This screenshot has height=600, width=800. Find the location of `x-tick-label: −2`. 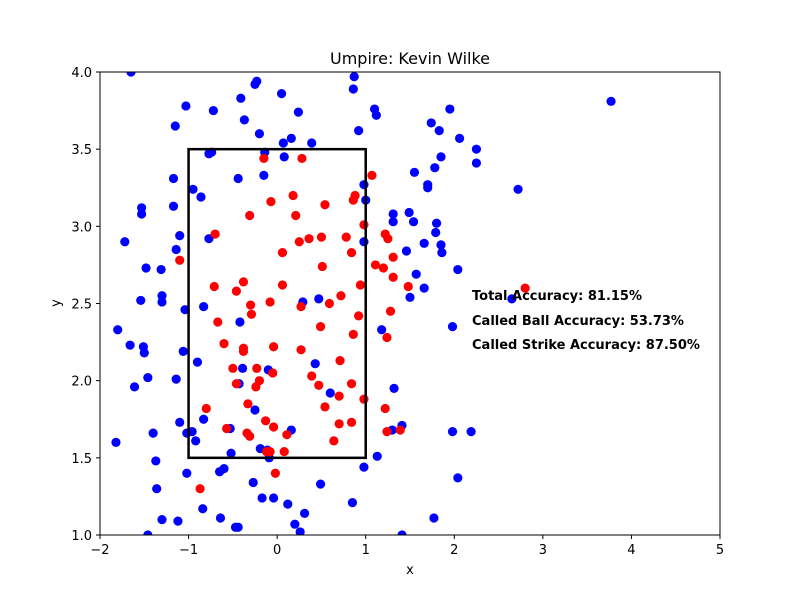

x-tick-label: −2 is located at coordinates (99, 550).